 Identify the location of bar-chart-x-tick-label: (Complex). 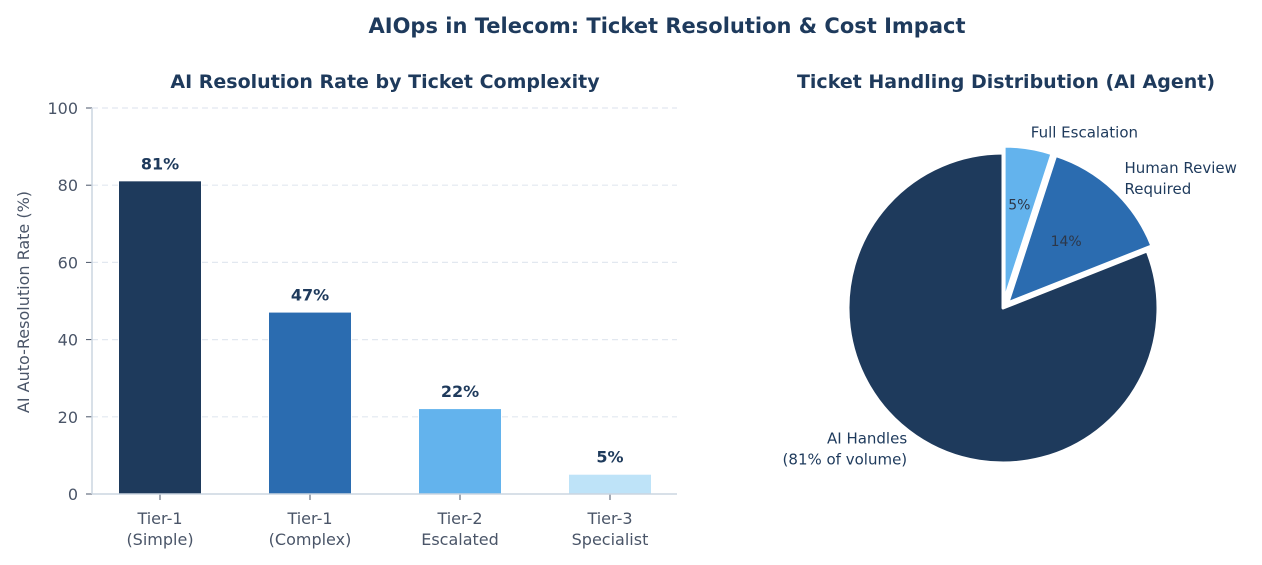
(310, 539).